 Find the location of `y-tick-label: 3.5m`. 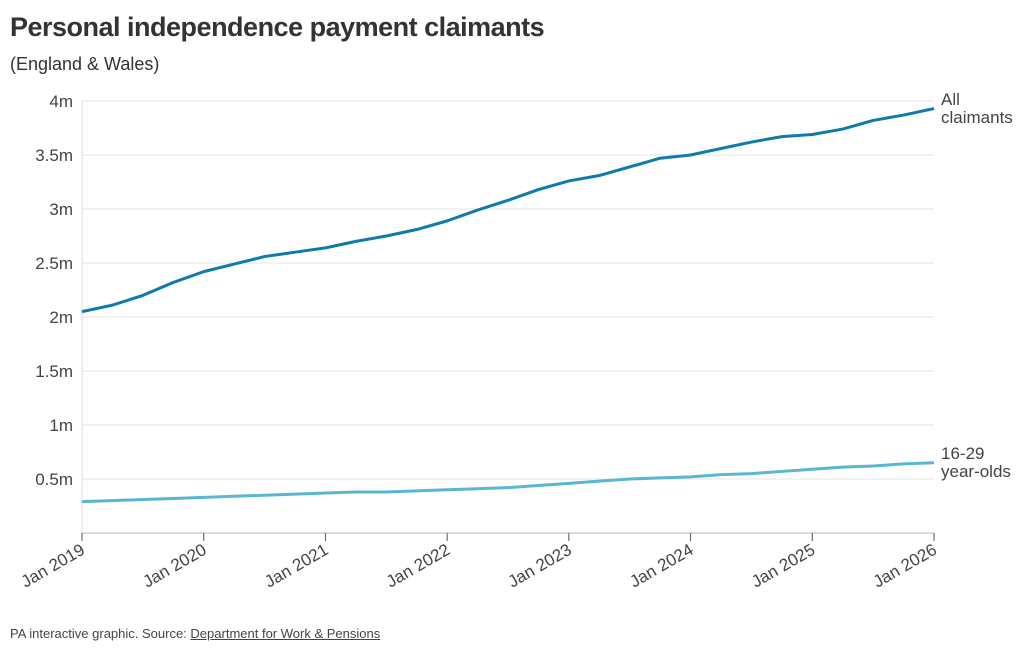

y-tick-label: 3.5m is located at coordinates (54, 155).